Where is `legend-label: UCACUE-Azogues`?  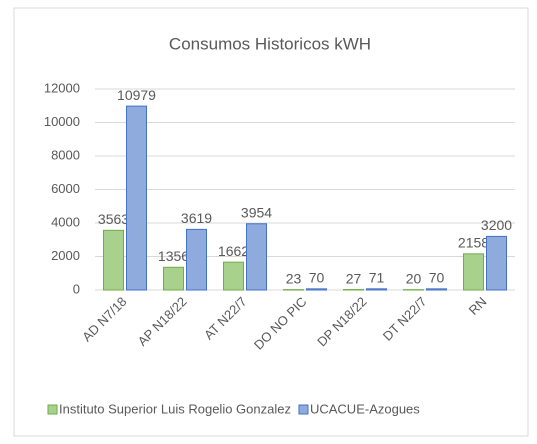
legend-label: UCACUE-Azogues is located at coordinates (365, 408).